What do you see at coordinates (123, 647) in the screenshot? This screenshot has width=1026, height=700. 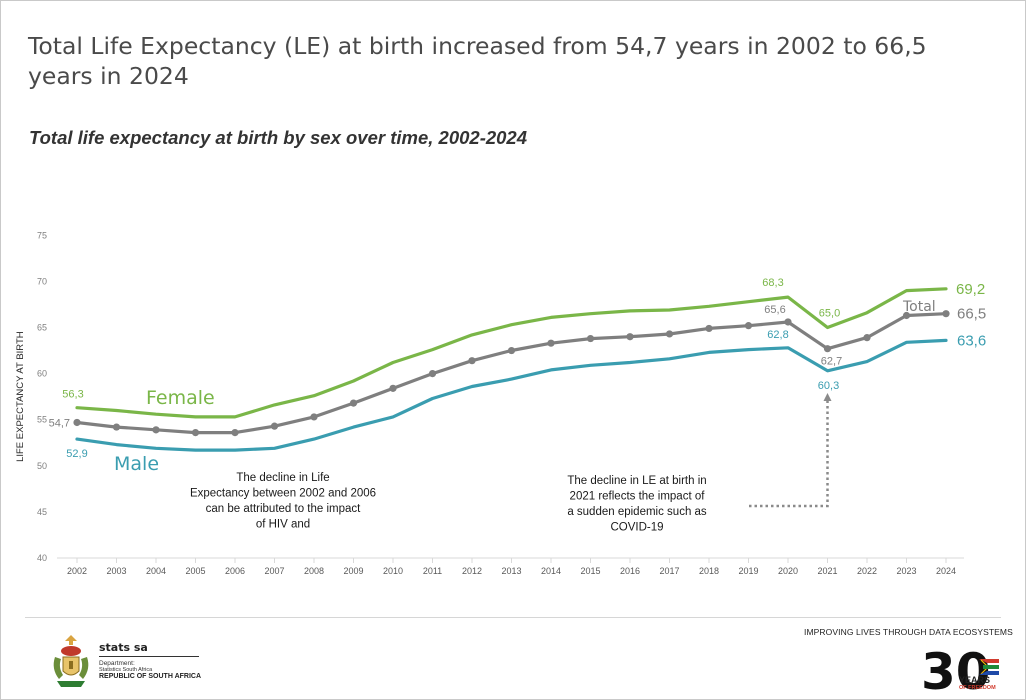 I see `brand-name: stats sa` at bounding box center [123, 647].